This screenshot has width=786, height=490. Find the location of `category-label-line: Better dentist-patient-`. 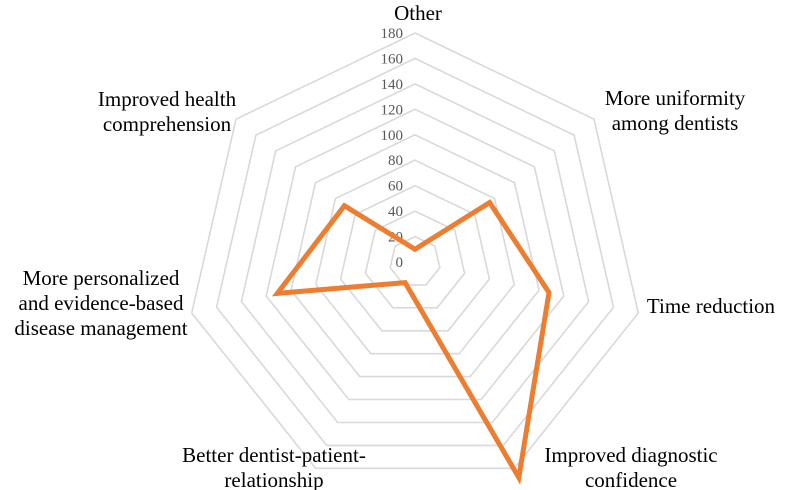

category-label-line: Better dentist-patient- is located at coordinates (274, 455).